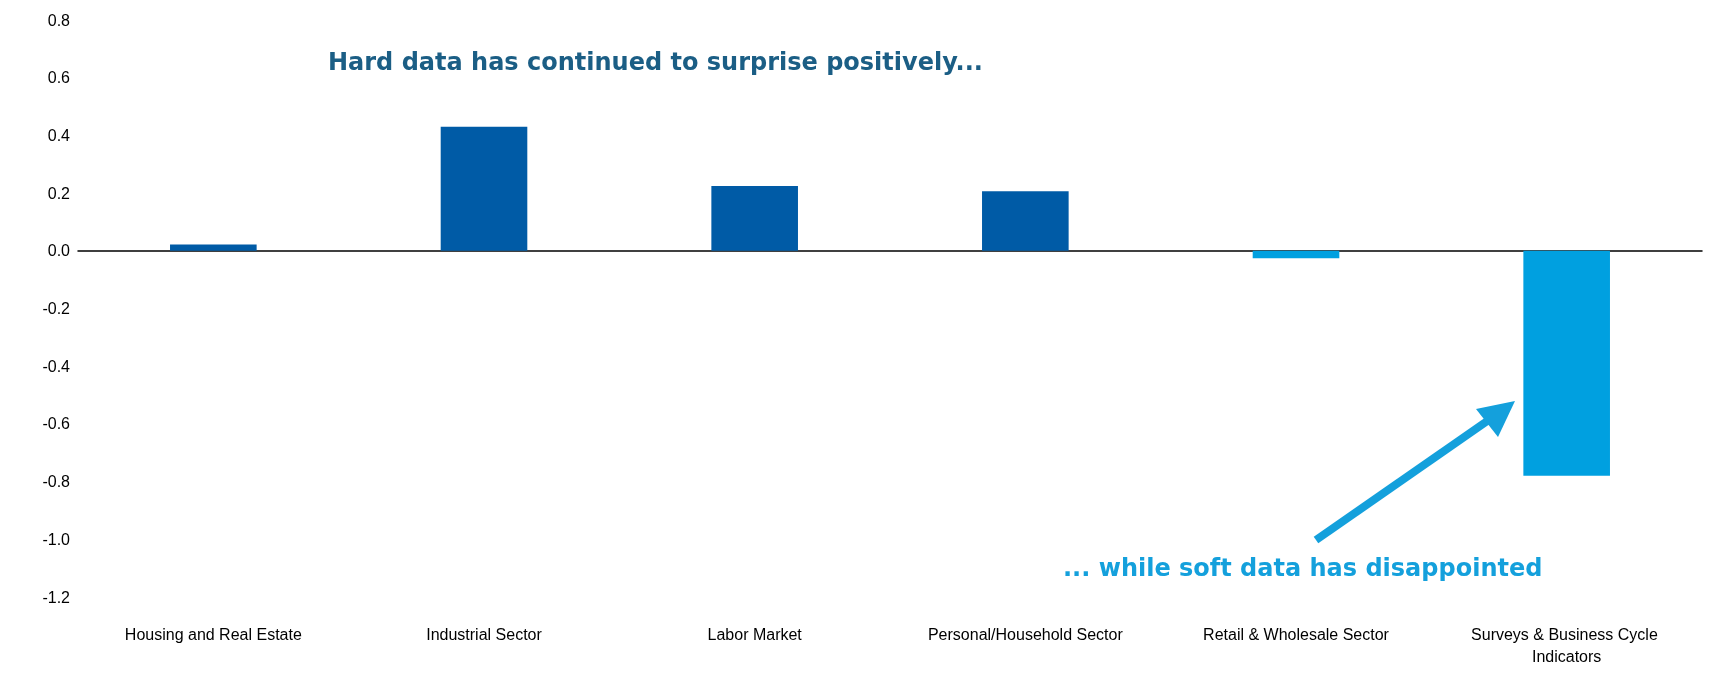 This screenshot has height=675, width=1725. Describe the element at coordinates (59, 135) in the screenshot. I see `y-tick-label: 0.4` at that location.